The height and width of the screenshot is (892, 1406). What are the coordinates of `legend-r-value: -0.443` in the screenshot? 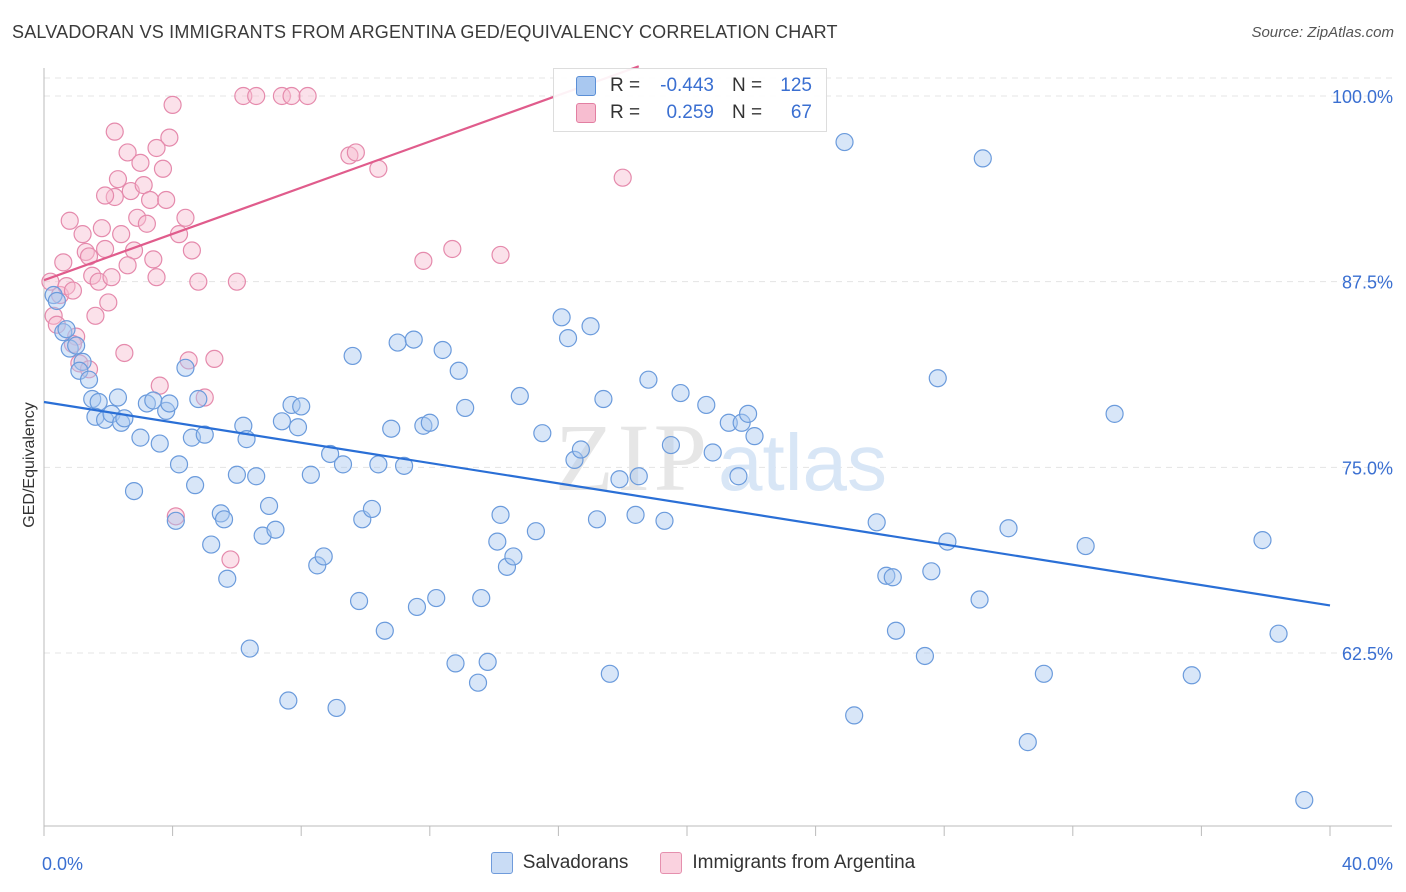 It's located at (687, 85).